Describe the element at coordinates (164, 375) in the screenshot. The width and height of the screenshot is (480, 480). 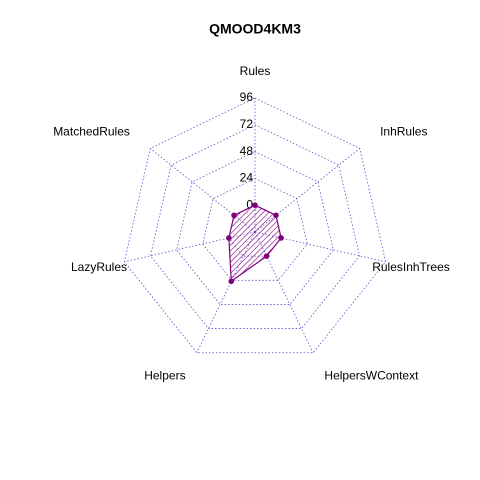
I see `axis-label: Helpers` at that location.